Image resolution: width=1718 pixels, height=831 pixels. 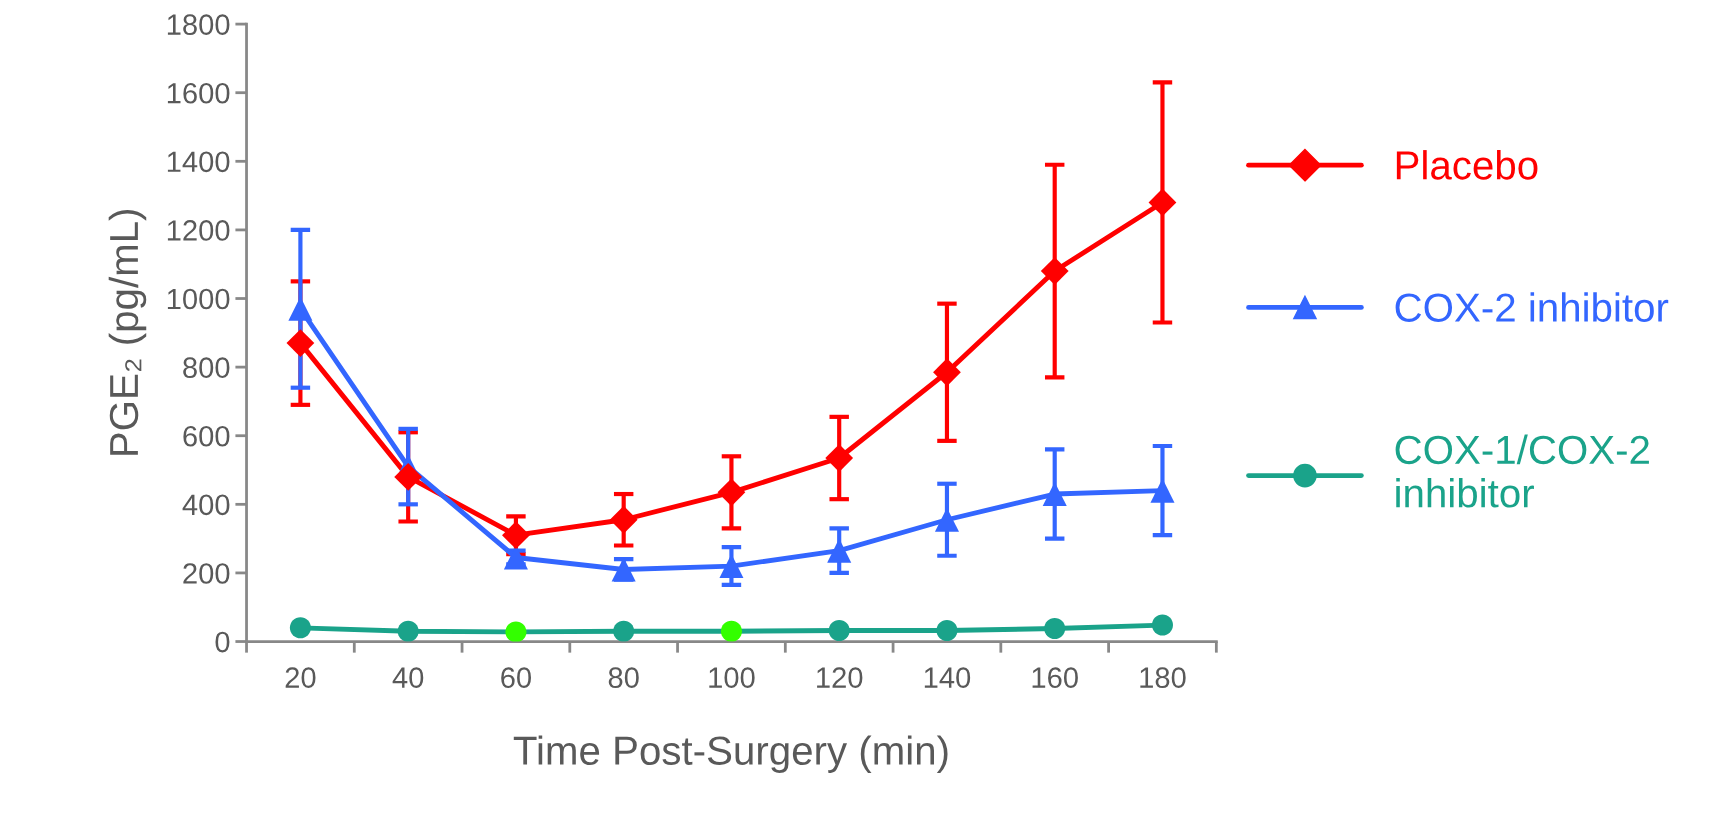 I want to click on y-tick-label: 1600, so click(x=198, y=93).